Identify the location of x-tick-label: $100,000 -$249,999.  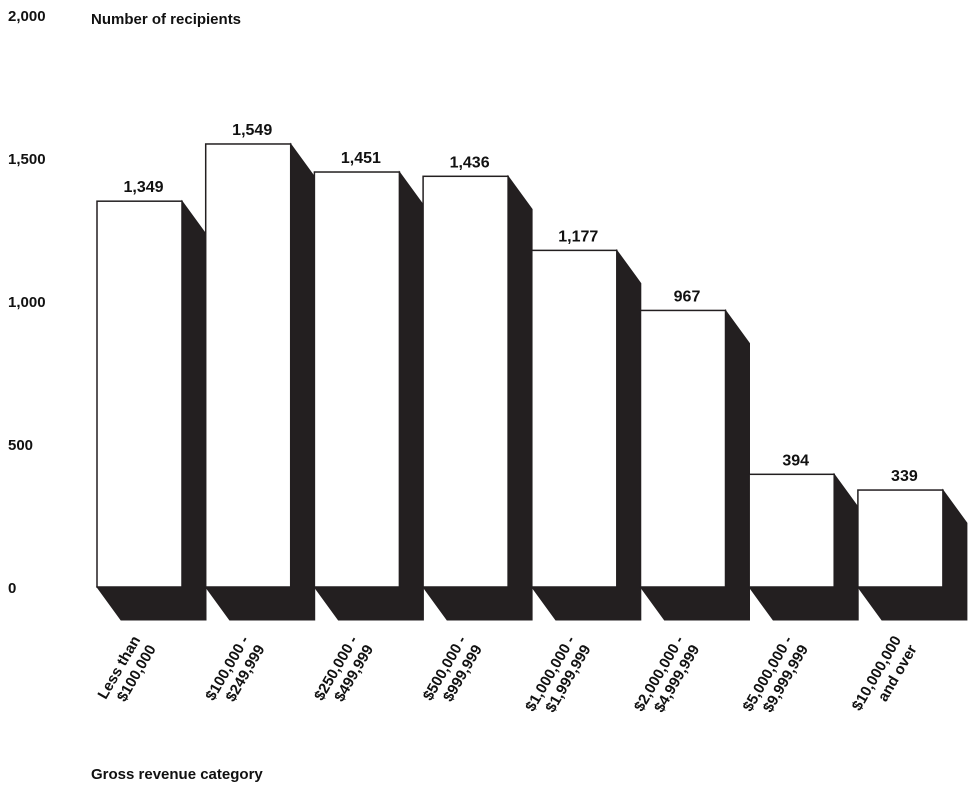
(235, 669).